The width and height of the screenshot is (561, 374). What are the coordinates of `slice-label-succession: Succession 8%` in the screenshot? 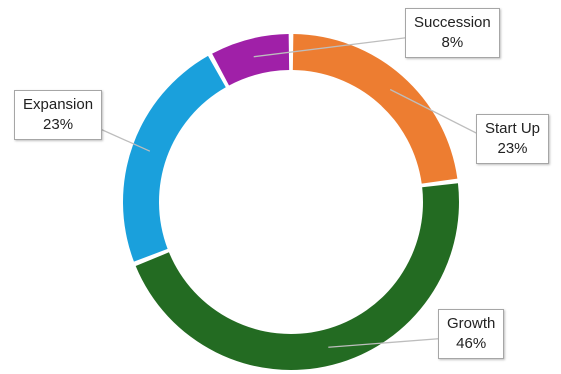 It's located at (452, 33).